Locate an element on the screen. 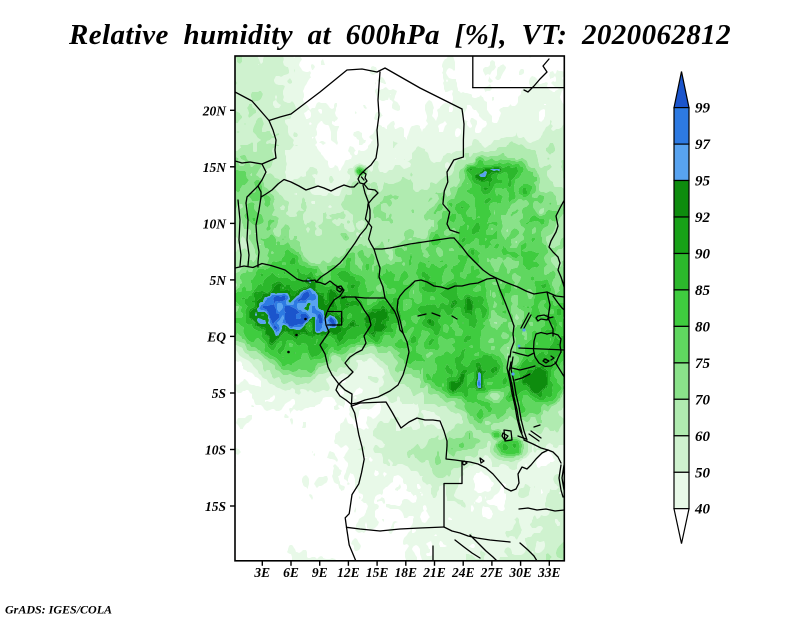  svg-text: 85 is located at coordinates (703, 291).